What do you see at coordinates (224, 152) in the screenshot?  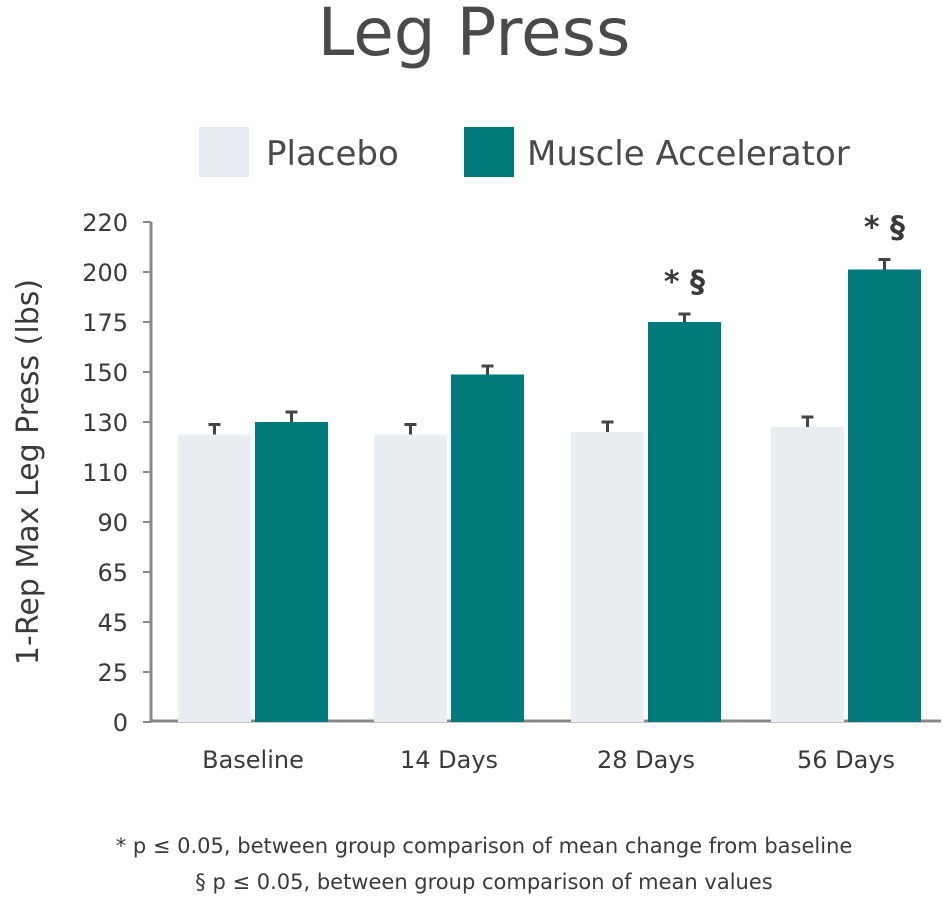 I see `legend-swatch-placebo` at bounding box center [224, 152].